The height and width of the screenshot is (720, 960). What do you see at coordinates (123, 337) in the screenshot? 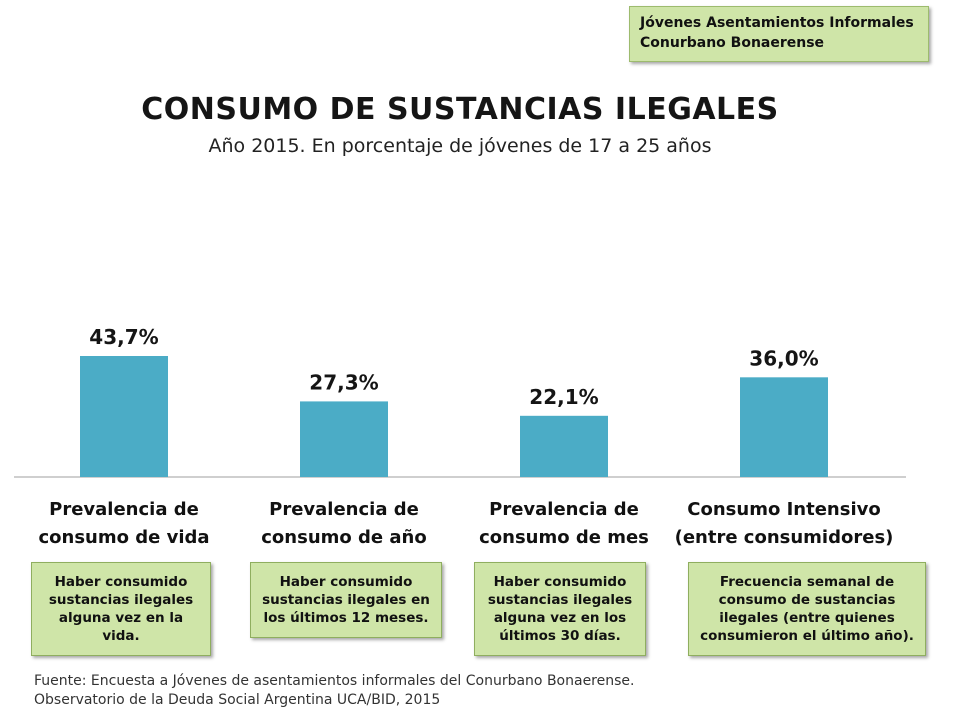
I see `data-label-0: 43,7%` at bounding box center [123, 337].